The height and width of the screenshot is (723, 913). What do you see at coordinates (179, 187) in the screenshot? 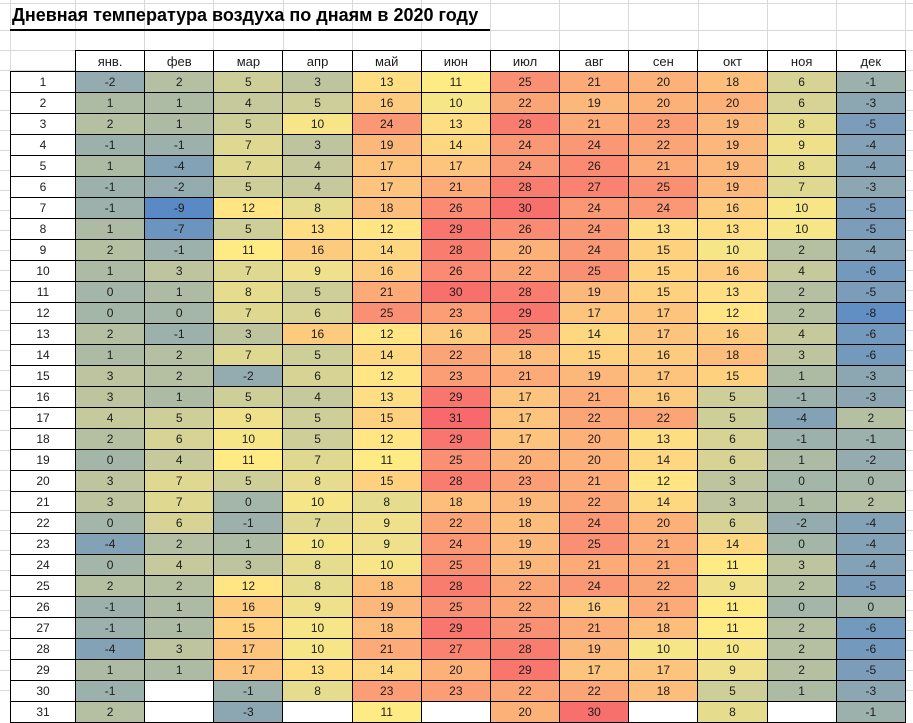
I see `temp-cell: -2` at bounding box center [179, 187].